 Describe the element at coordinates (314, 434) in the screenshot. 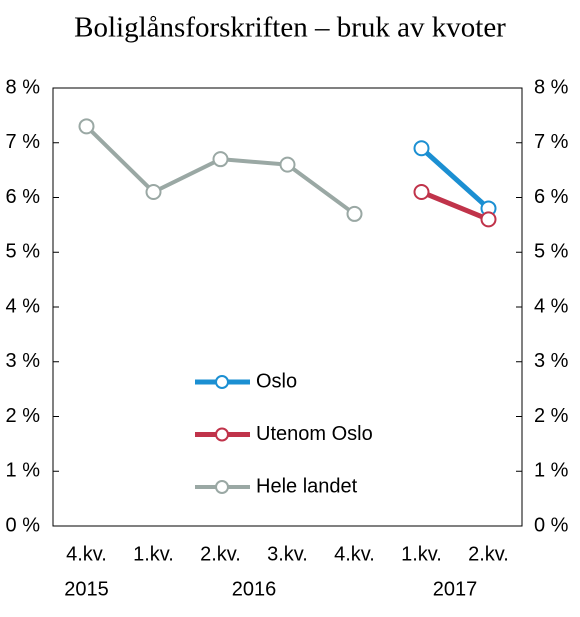

I see `legend-label: Utenom Oslo` at that location.